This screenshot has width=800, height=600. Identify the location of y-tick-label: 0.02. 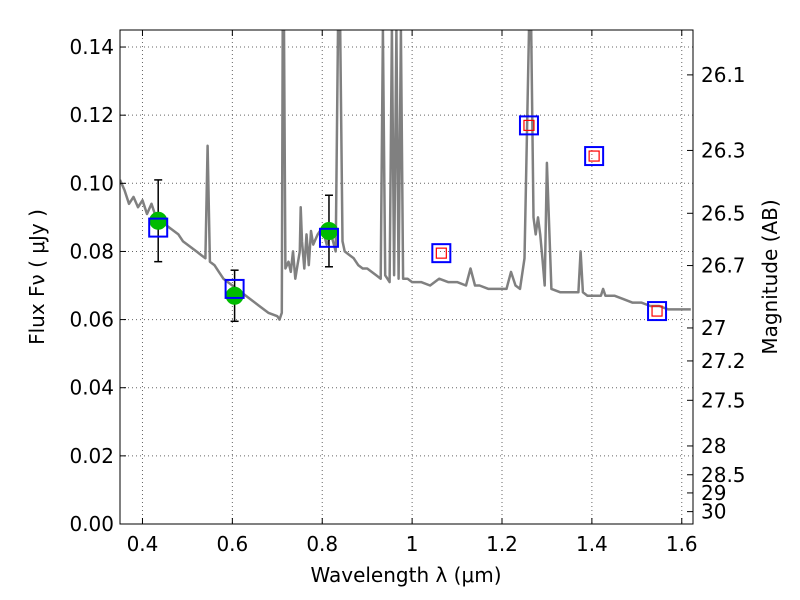
(91, 456).